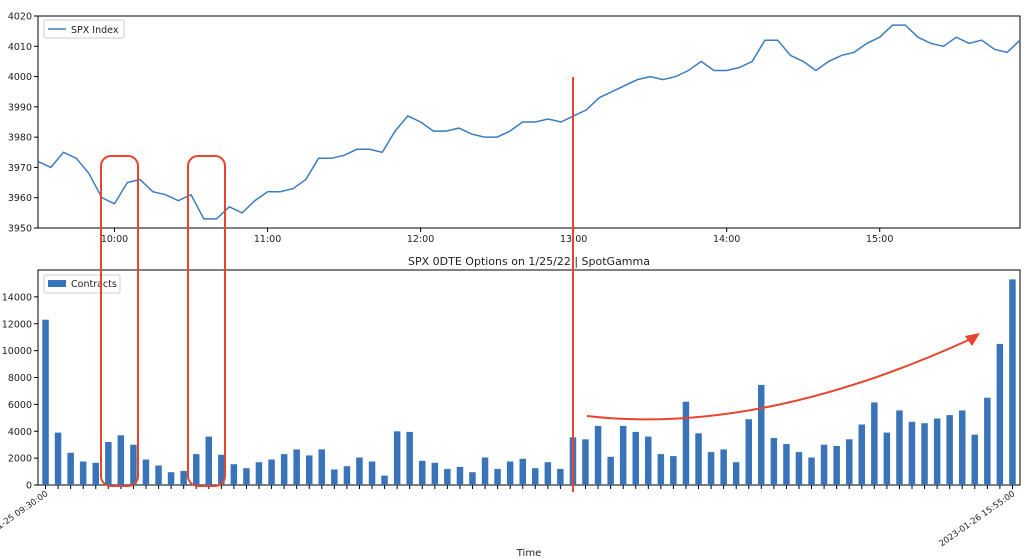  Describe the element at coordinates (25, 519) in the screenshot. I see `bottom-x-tick-label: 2023-01-25 09:30:00` at that location.